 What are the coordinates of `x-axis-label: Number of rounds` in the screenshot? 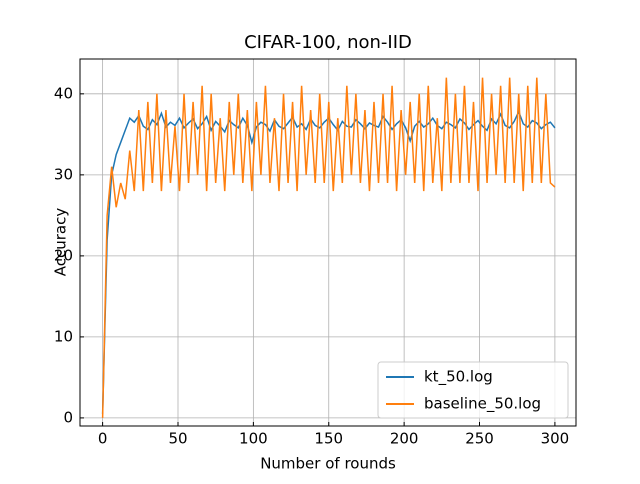 It's located at (328, 464).